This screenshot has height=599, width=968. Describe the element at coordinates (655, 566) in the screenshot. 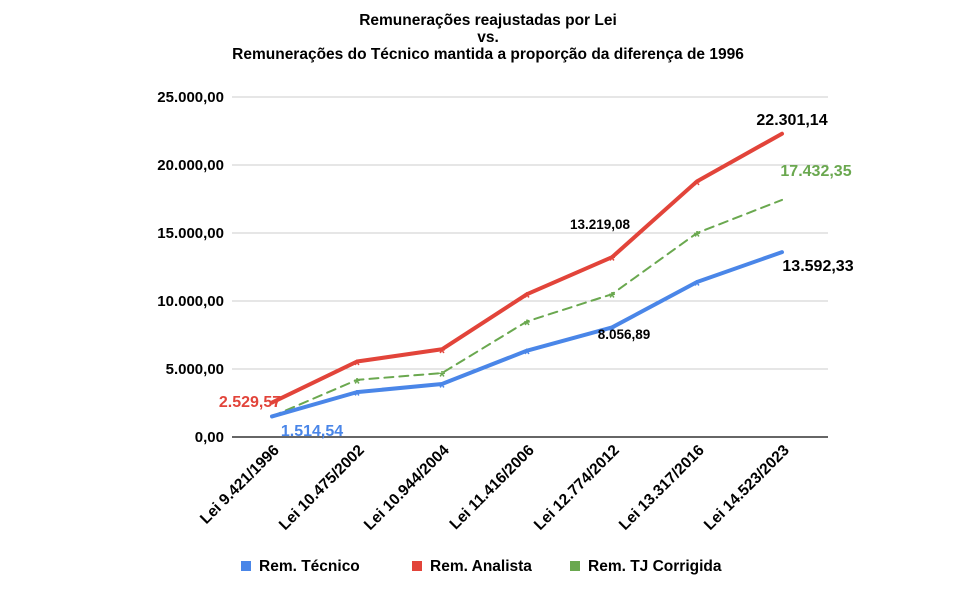

I see `legend-label: Rem. TJ Corrigida` at that location.